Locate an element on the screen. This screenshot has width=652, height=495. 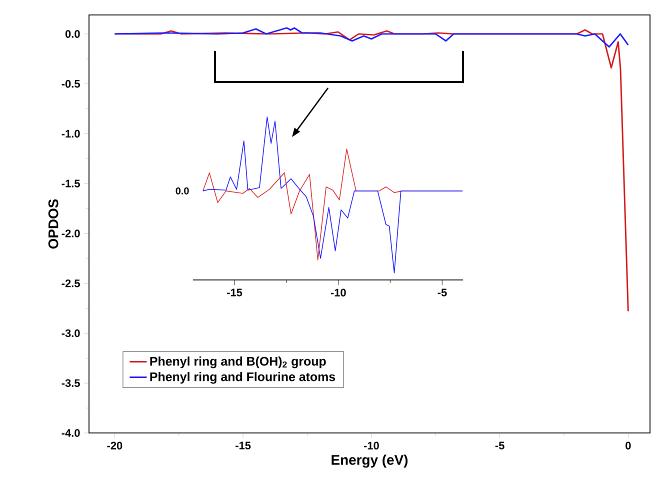
x-axis-title: Energy (eV) is located at coordinates (370, 461).